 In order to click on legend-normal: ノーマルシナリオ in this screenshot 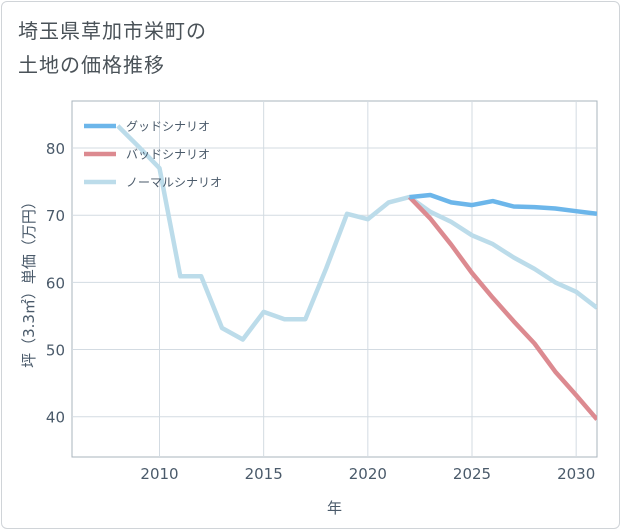, I will do `click(153, 183)`.